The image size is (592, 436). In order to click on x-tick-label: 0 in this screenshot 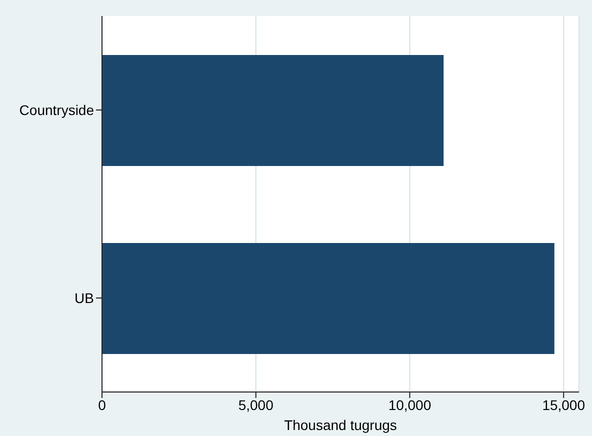, I will do `click(102, 404)`.